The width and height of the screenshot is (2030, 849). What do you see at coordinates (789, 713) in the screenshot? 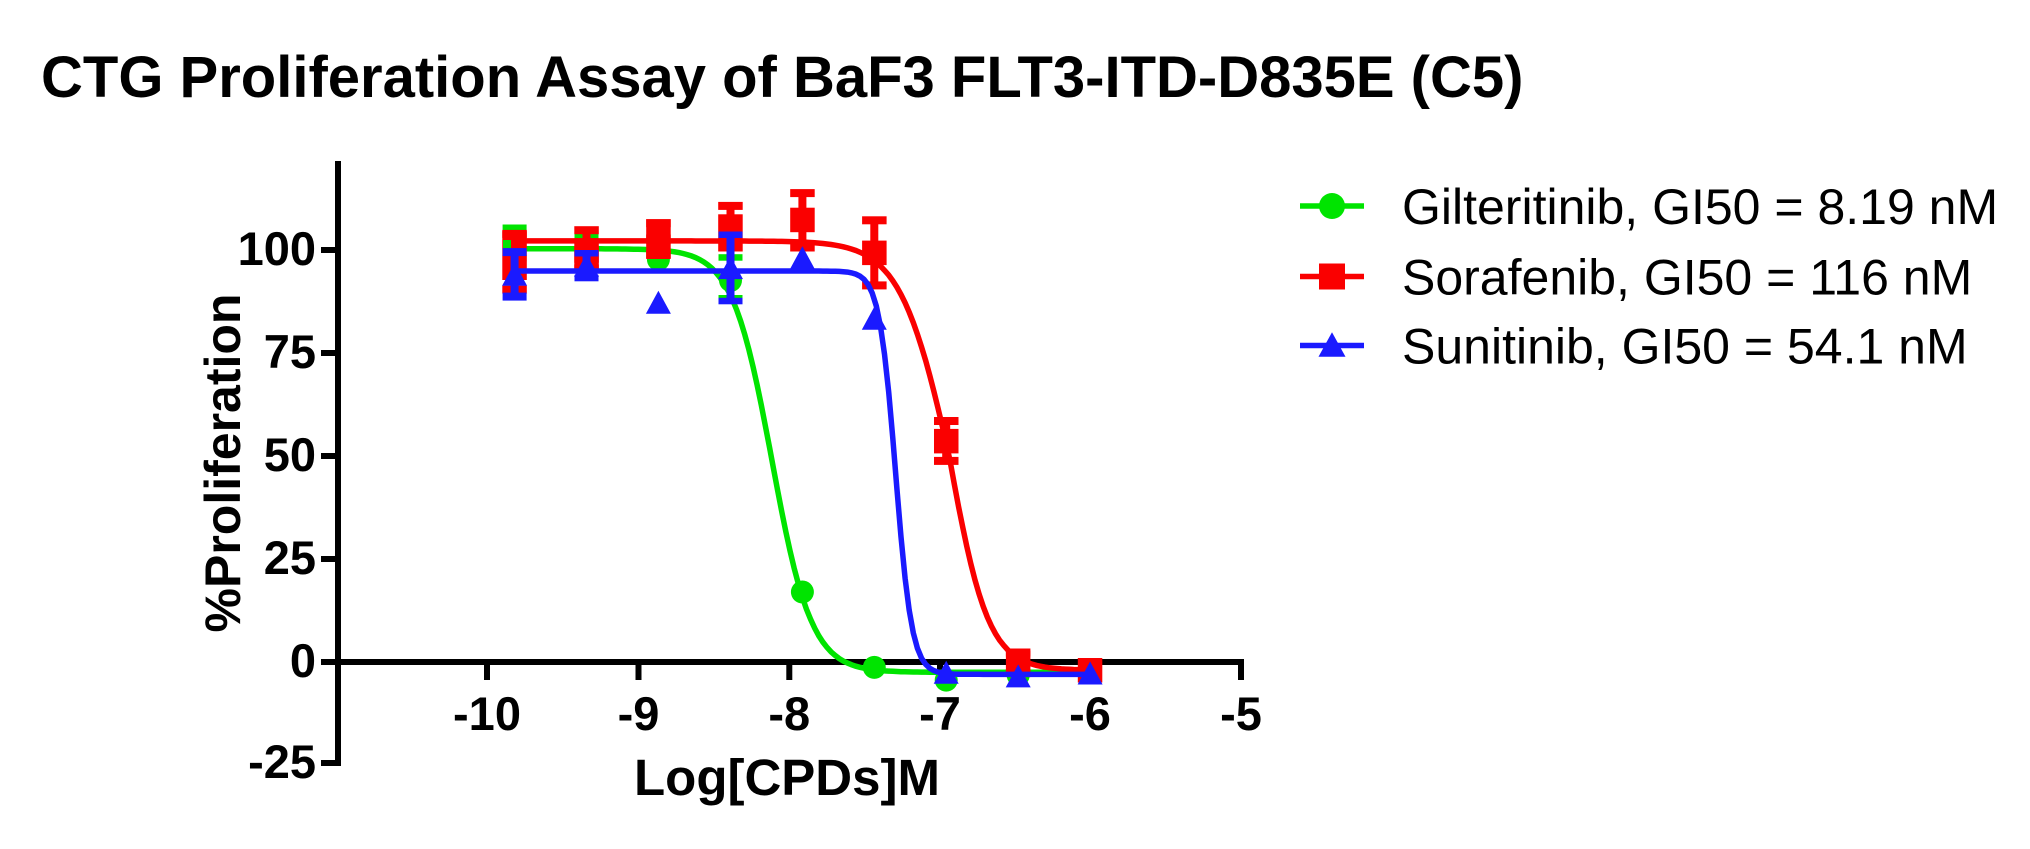
I see `svg-text: -8` at bounding box center [789, 713].